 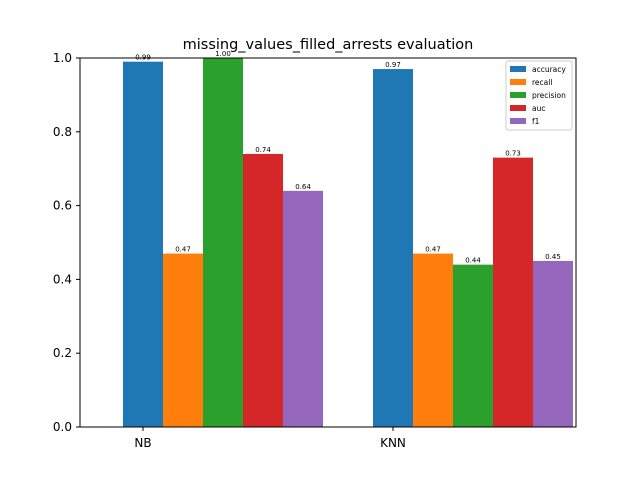 I want to click on bar-auc-nb, so click(x=263, y=290).